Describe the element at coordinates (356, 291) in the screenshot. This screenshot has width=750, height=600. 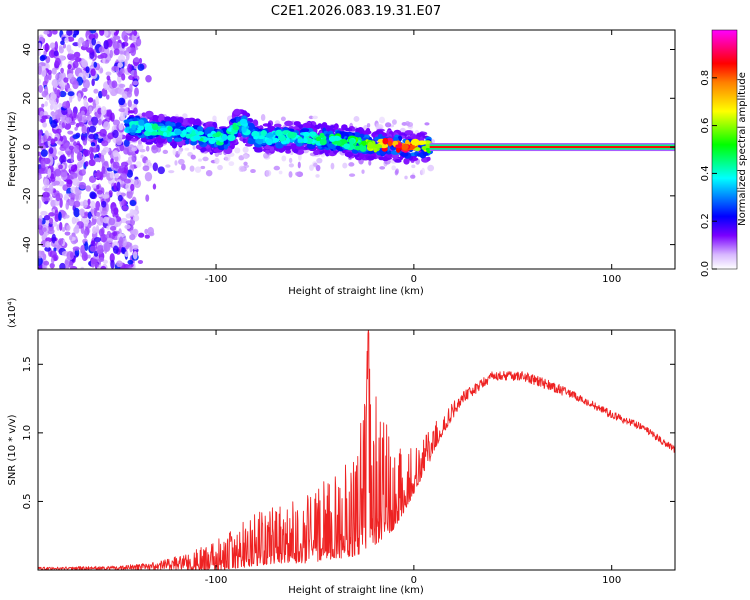
I see `spectrogram-x-label: Height of straight line (km)` at that location.